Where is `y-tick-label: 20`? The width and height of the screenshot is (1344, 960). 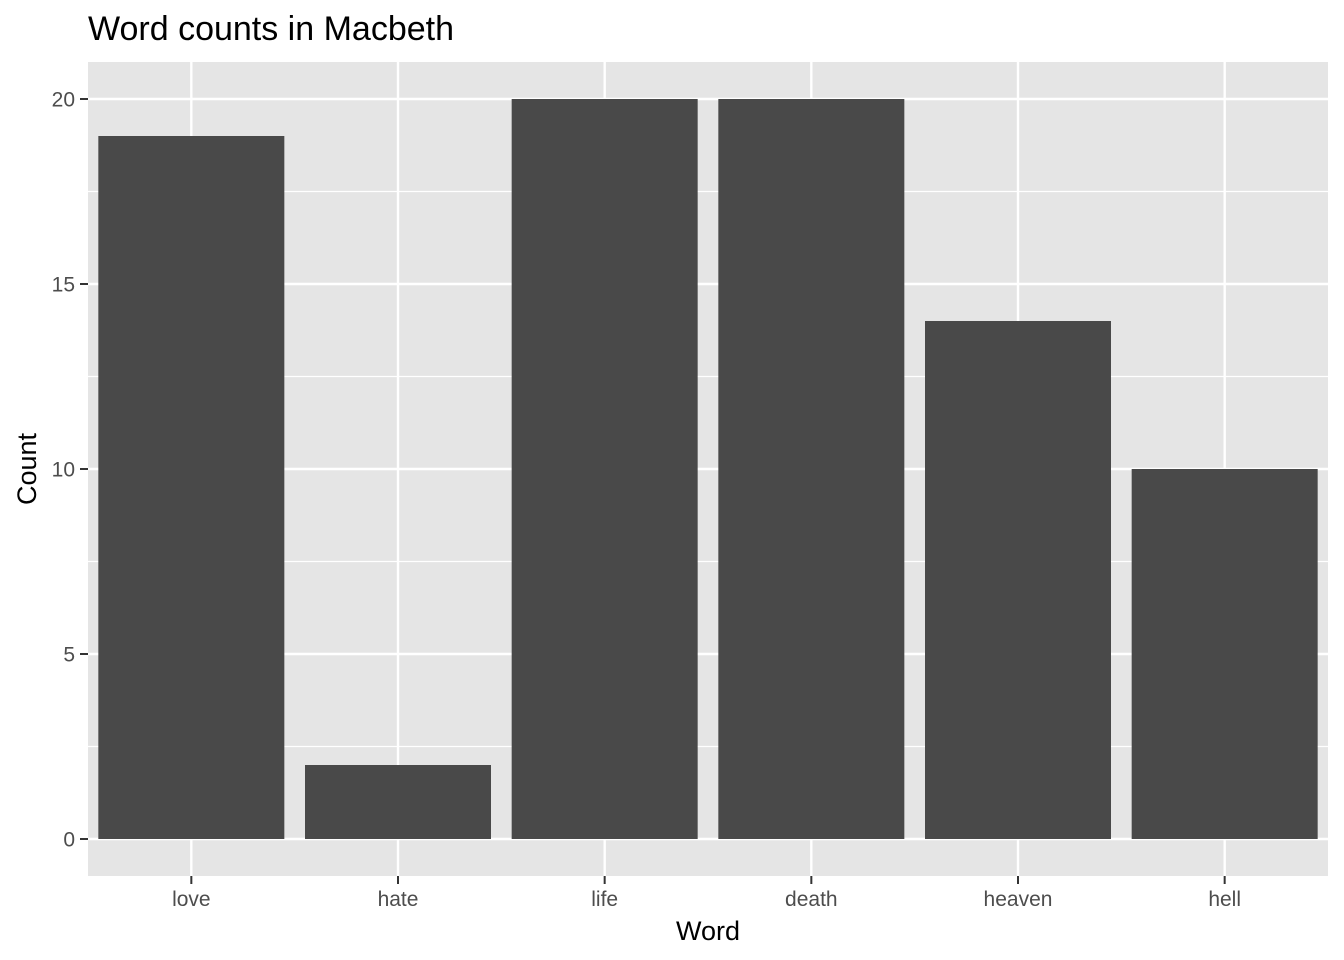
y-tick-label: 20 is located at coordinates (63, 100).